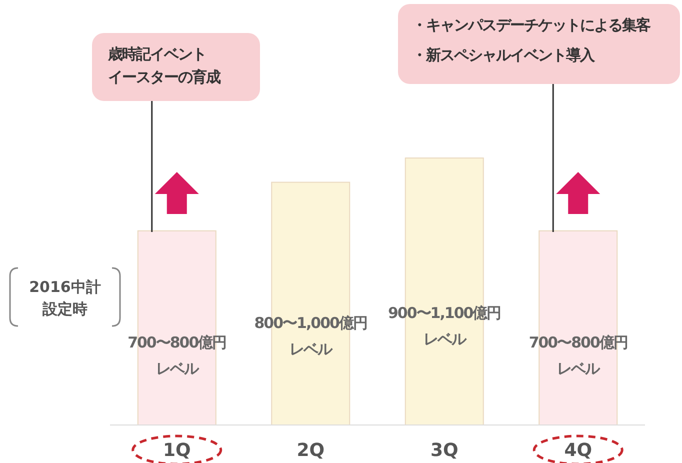 This screenshot has height=463, width=682. What do you see at coordinates (65, 287) in the screenshot?
I see `text: 2016中計` at bounding box center [65, 287].